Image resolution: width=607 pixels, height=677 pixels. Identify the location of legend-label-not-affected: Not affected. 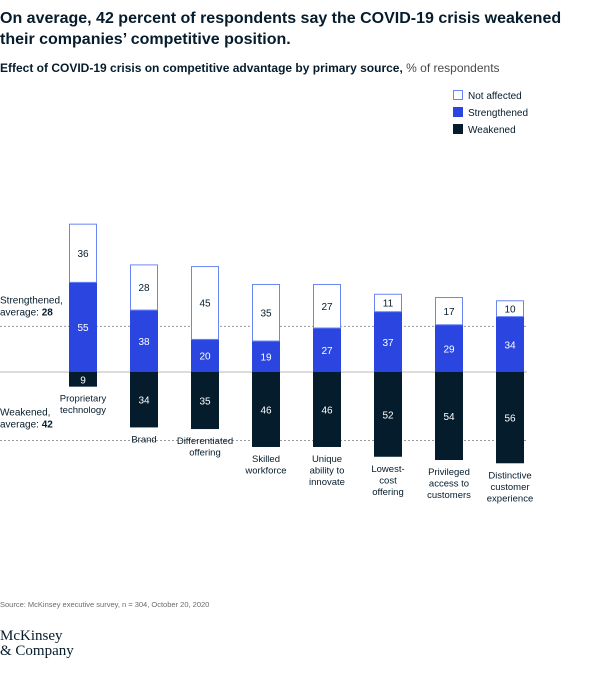
(495, 96).